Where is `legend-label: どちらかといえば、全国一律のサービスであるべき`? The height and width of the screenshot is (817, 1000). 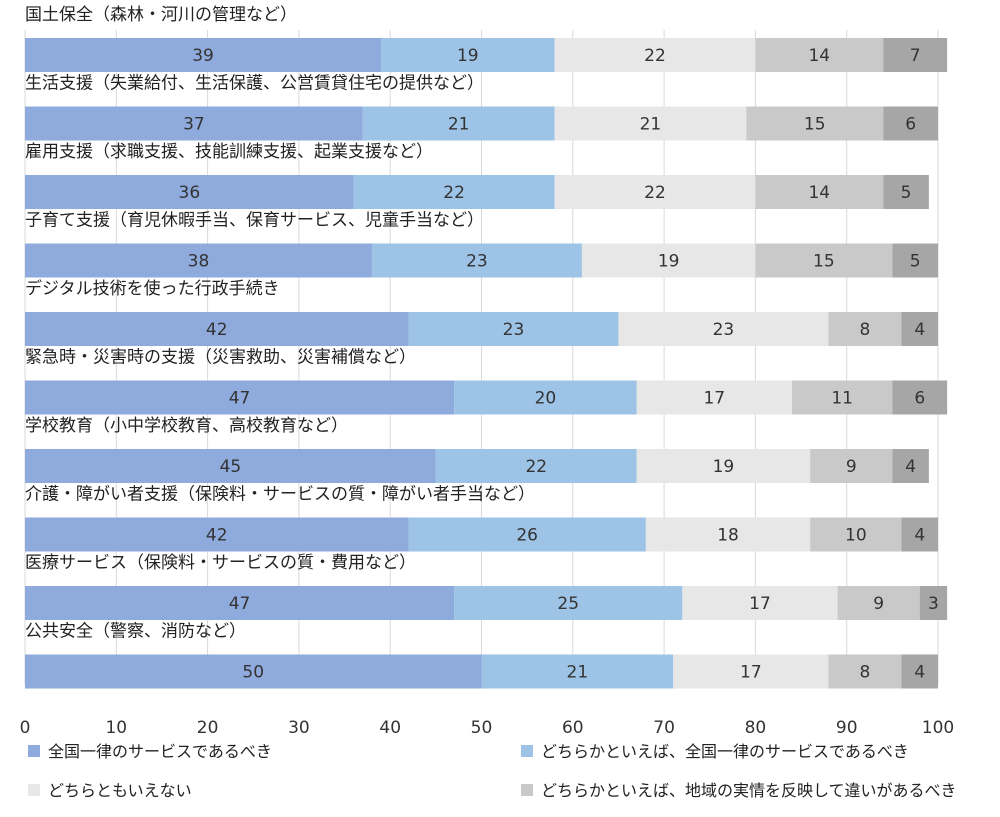 legend-label: どちらかといえば、全国一律のサービスであるべき is located at coordinates (725, 751).